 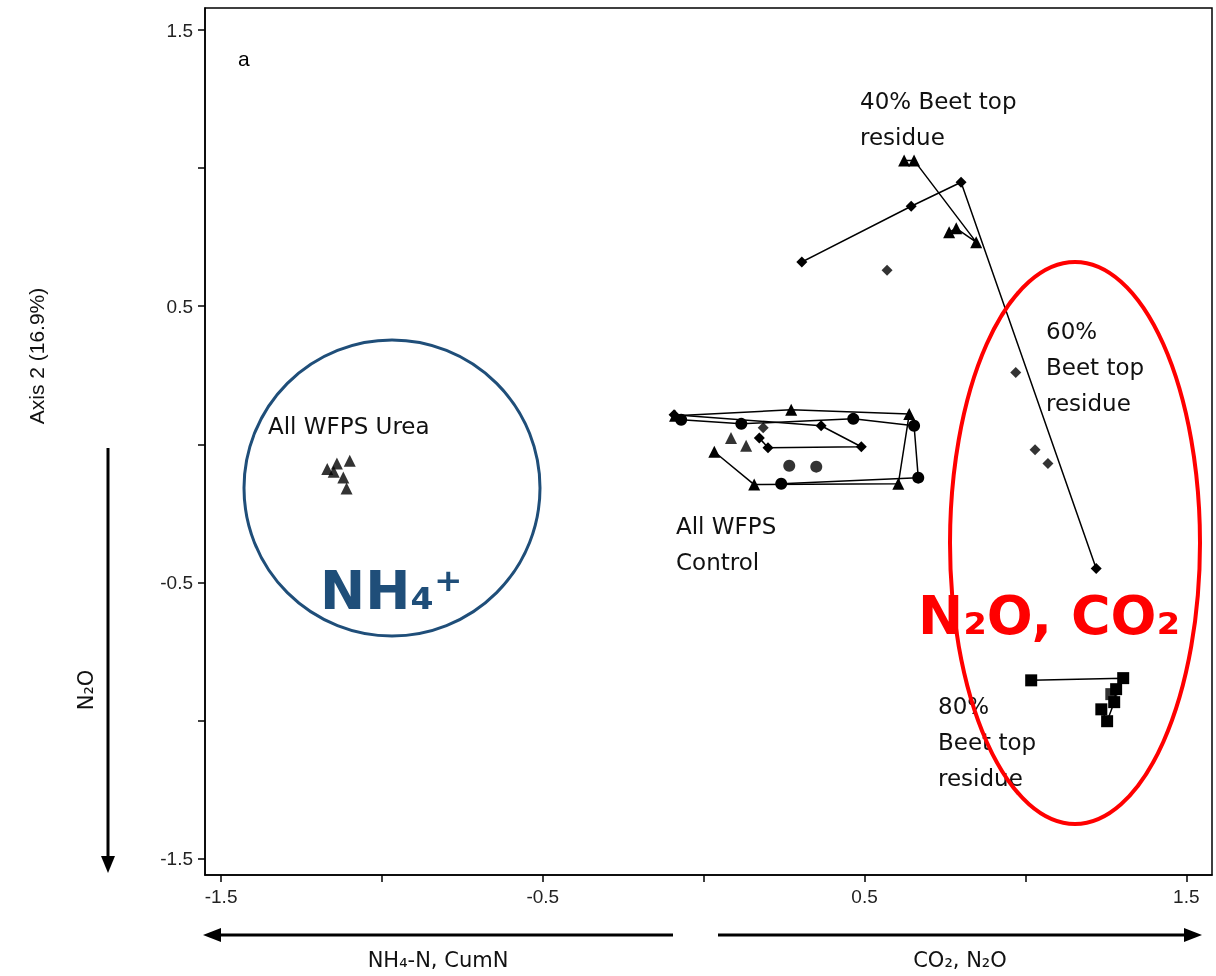 What do you see at coordinates (438, 960) in the screenshot?
I see `text: NH₄-N, CumN` at bounding box center [438, 960].